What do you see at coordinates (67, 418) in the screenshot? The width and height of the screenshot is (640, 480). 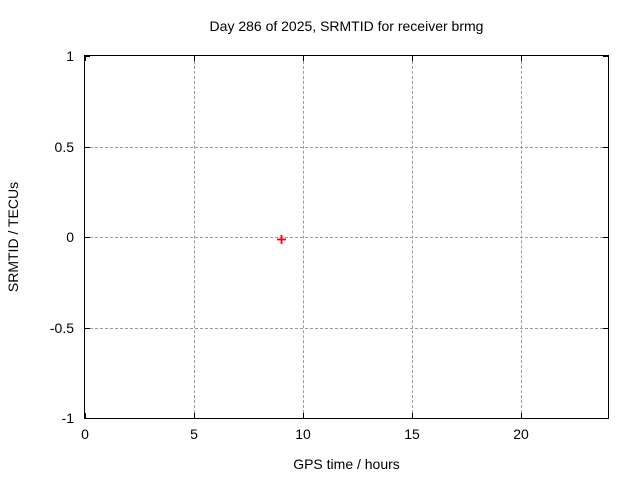 I see `y-tick-label: -1` at bounding box center [67, 418].